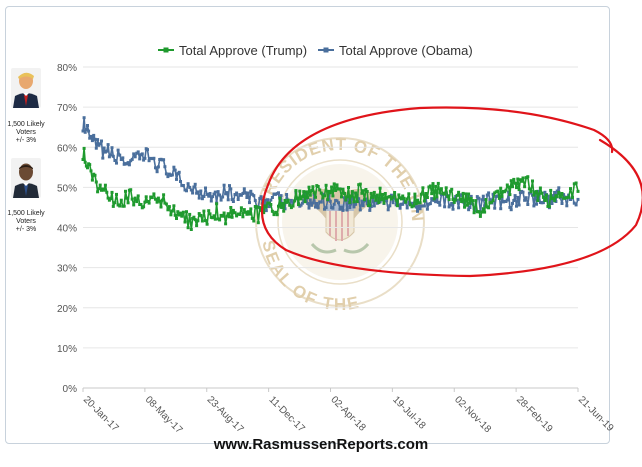  I want to click on voters-line: +/- 3%, so click(26, 140).